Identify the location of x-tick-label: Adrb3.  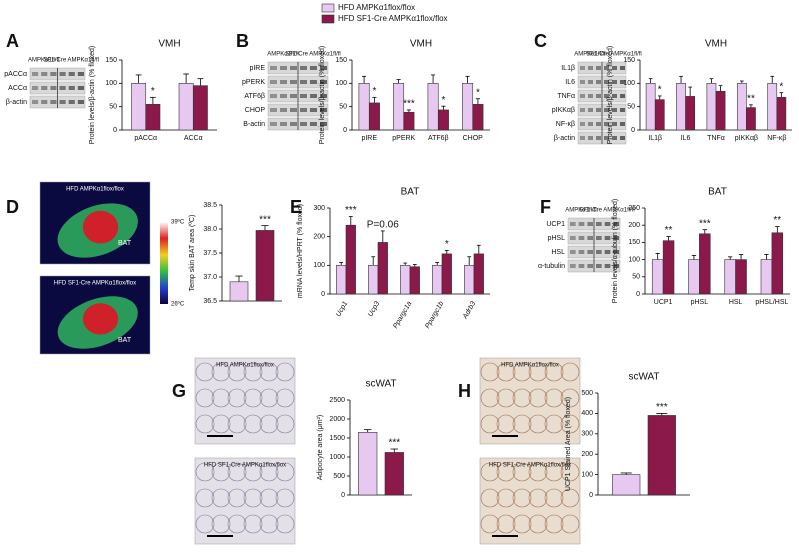
(469, 310).